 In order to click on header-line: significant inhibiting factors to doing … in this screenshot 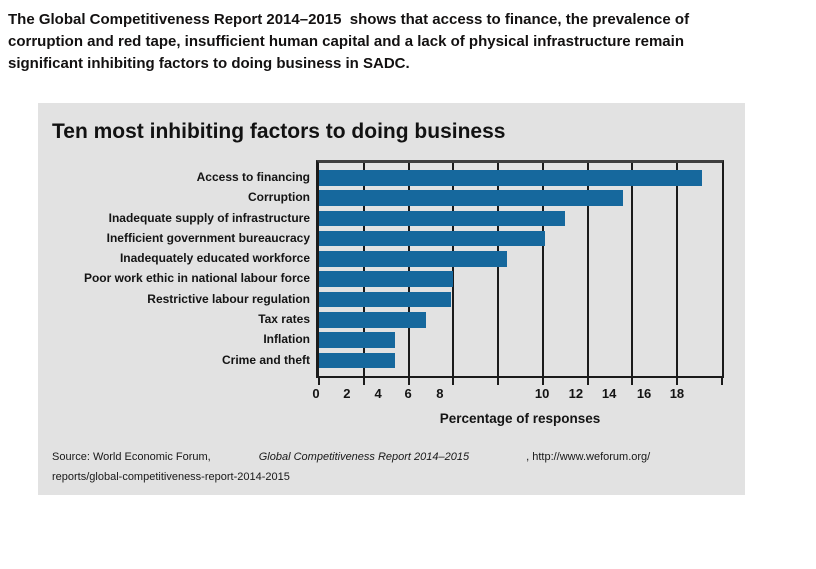, I will do `click(209, 63)`.